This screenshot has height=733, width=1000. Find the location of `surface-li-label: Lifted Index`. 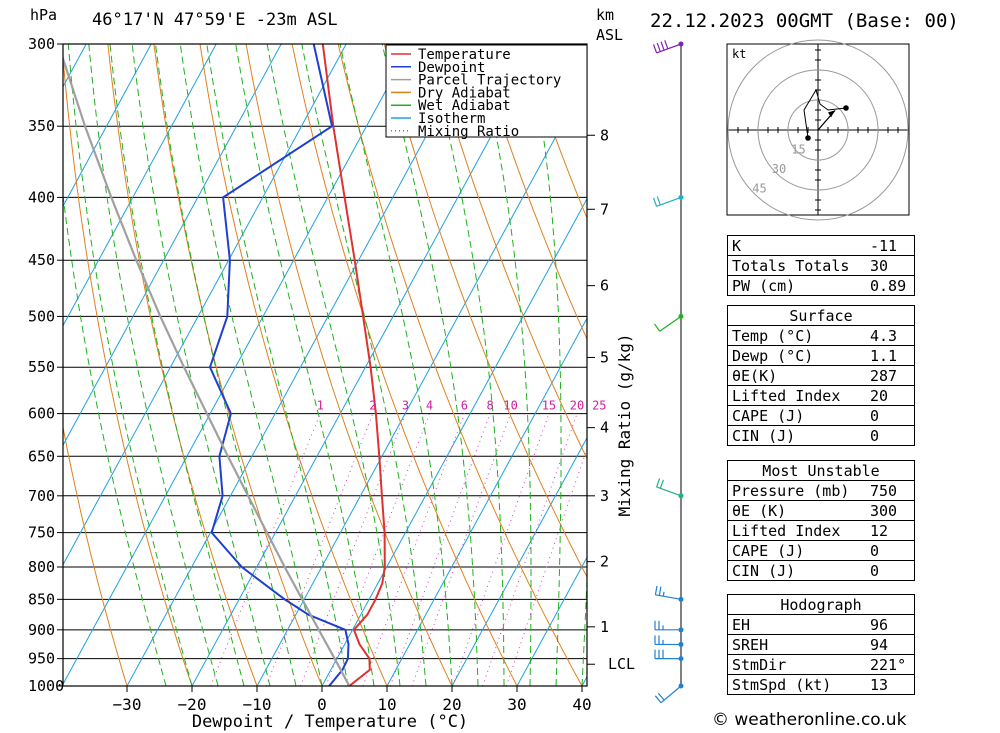

surface-li-label: Lifted Index is located at coordinates (796, 395).